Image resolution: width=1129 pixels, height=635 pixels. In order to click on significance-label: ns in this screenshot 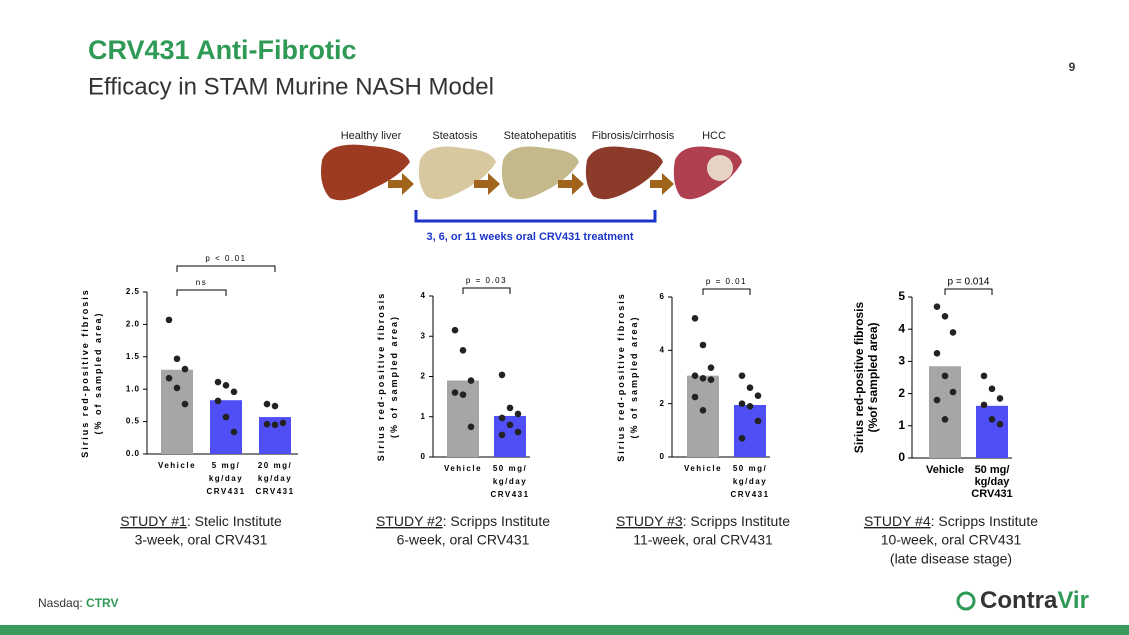, I will do `click(201, 282)`.